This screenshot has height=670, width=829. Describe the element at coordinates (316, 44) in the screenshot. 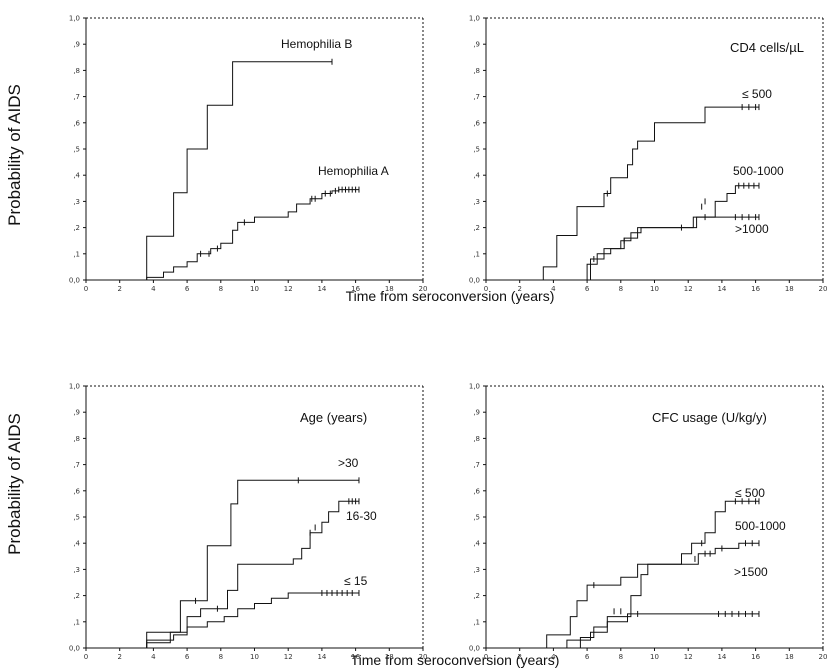

I see `series-label-hemophilia-b: Hemophilia B` at that location.